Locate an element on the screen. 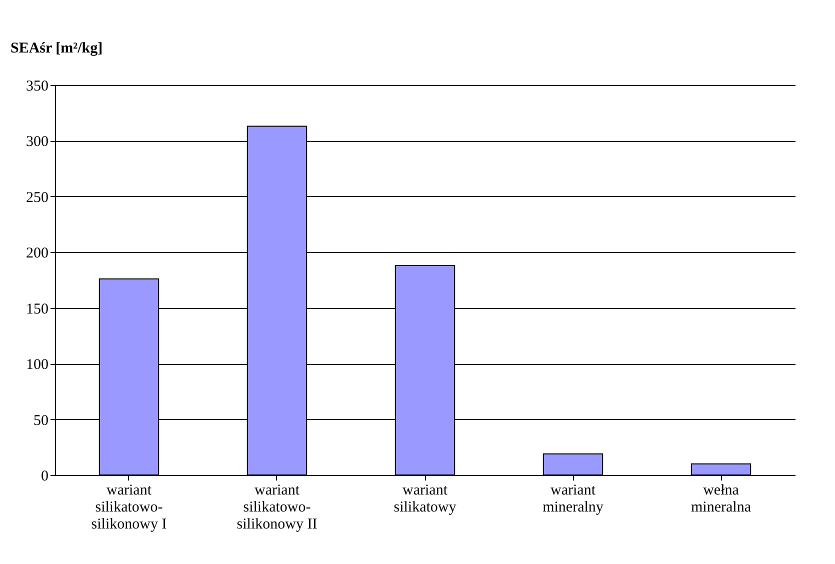  x-tick-label: wariant silikatowo-silikonowy I is located at coordinates (129, 507).